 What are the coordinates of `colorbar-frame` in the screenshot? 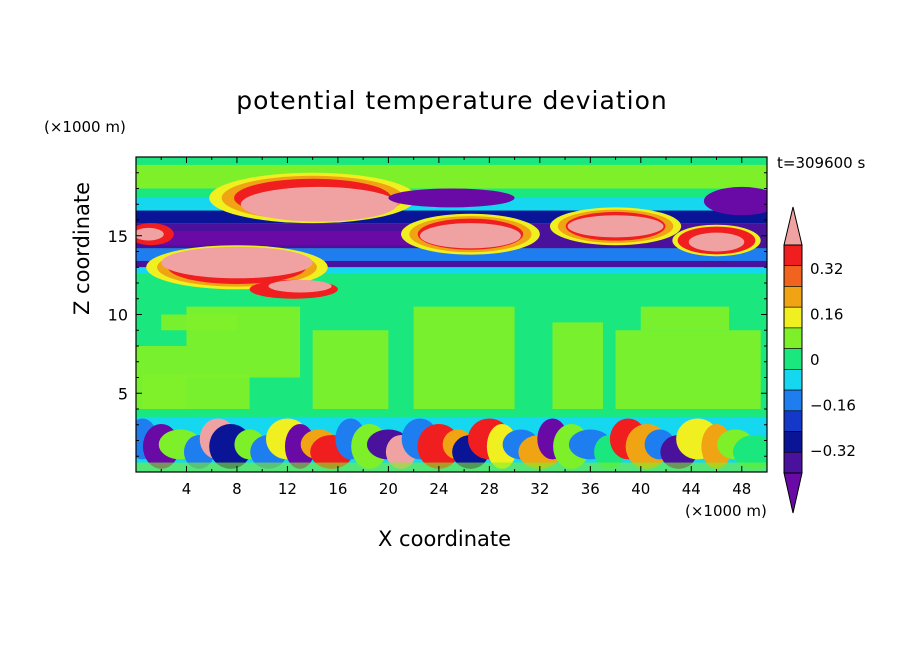 It's located at (793, 359).